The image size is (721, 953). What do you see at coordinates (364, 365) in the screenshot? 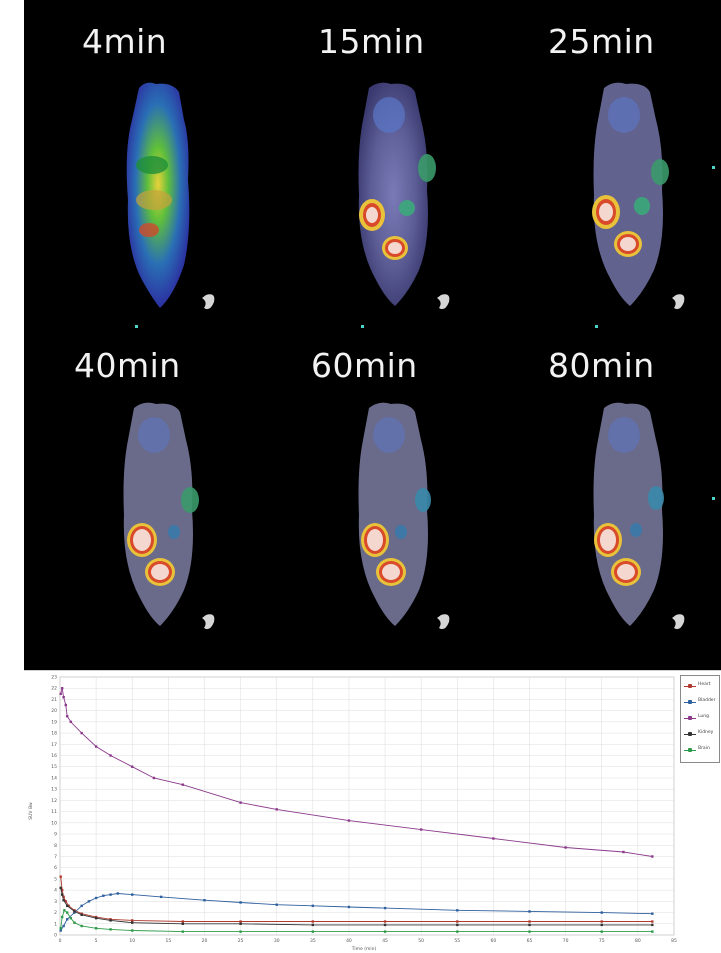
I see `frame-label-60min: 60min` at bounding box center [364, 365].